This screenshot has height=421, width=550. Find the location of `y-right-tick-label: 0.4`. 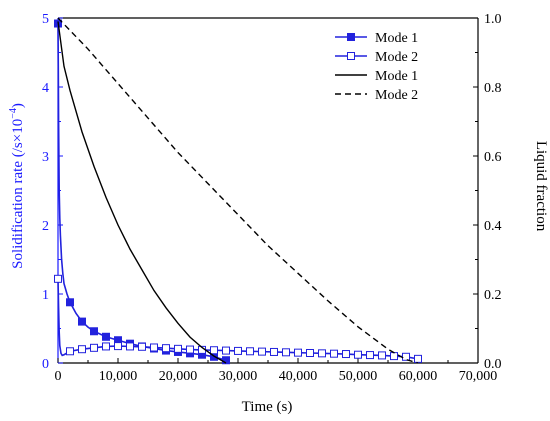

y-right-tick-label: 0.4 is located at coordinates (493, 226).